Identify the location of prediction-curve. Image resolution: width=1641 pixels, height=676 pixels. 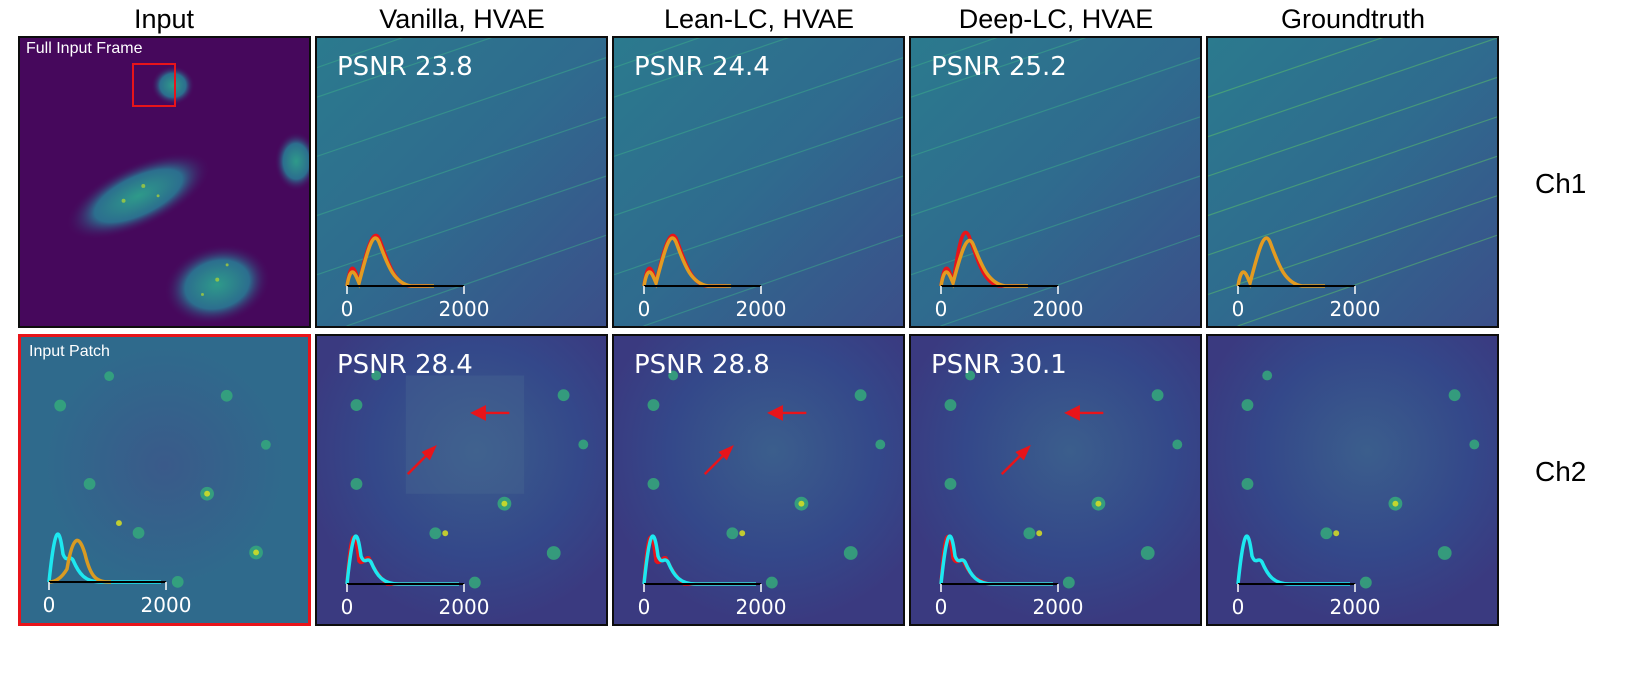
(979, 259).